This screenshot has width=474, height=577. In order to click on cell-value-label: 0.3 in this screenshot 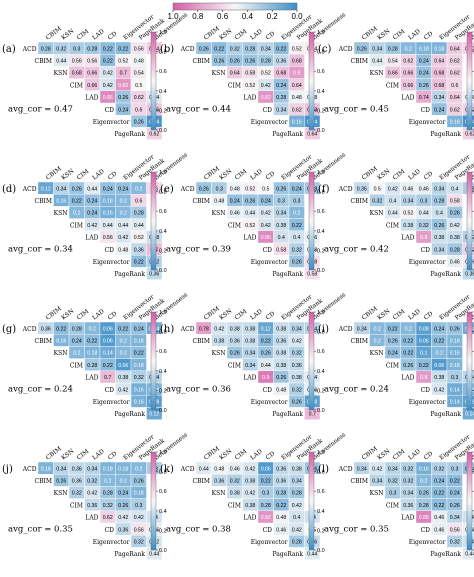, I will do `click(454, 378)`.